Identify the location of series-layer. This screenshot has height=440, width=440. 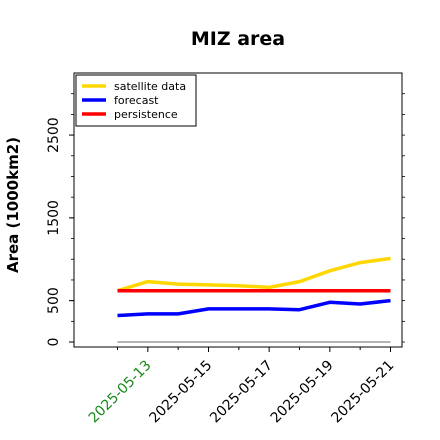
(253, 287).